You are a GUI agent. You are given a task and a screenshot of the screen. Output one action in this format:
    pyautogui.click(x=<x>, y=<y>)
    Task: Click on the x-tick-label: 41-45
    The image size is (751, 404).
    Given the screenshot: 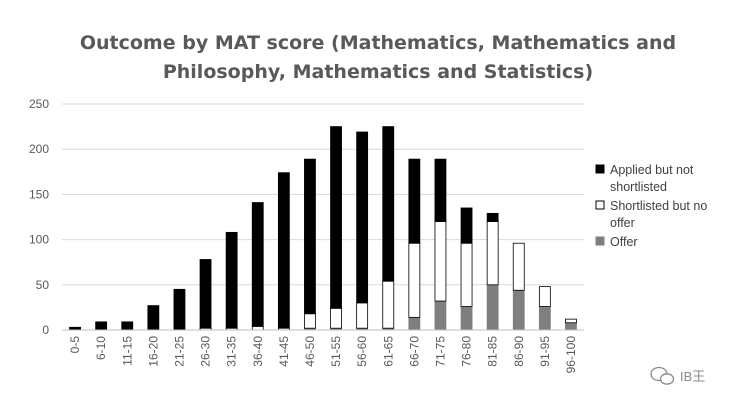 What is the action you would take?
    pyautogui.click(x=284, y=351)
    